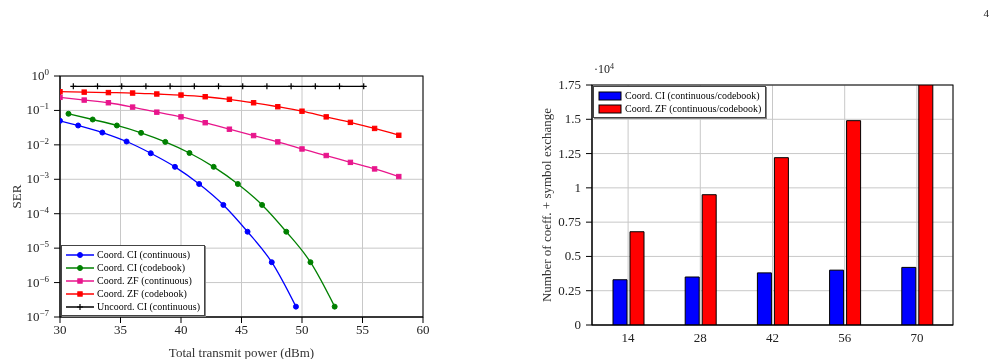 The height and width of the screenshot is (359, 1001). I want to click on x-tick-label: 40, so click(181, 330).